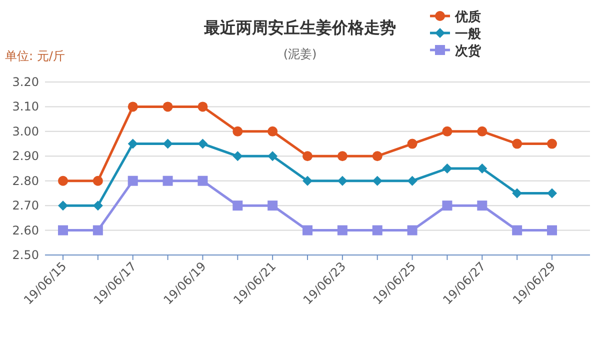  What do you see at coordinates (35, 56) in the screenshot?
I see `y-axis-title: 单位: 元/斤` at bounding box center [35, 56].